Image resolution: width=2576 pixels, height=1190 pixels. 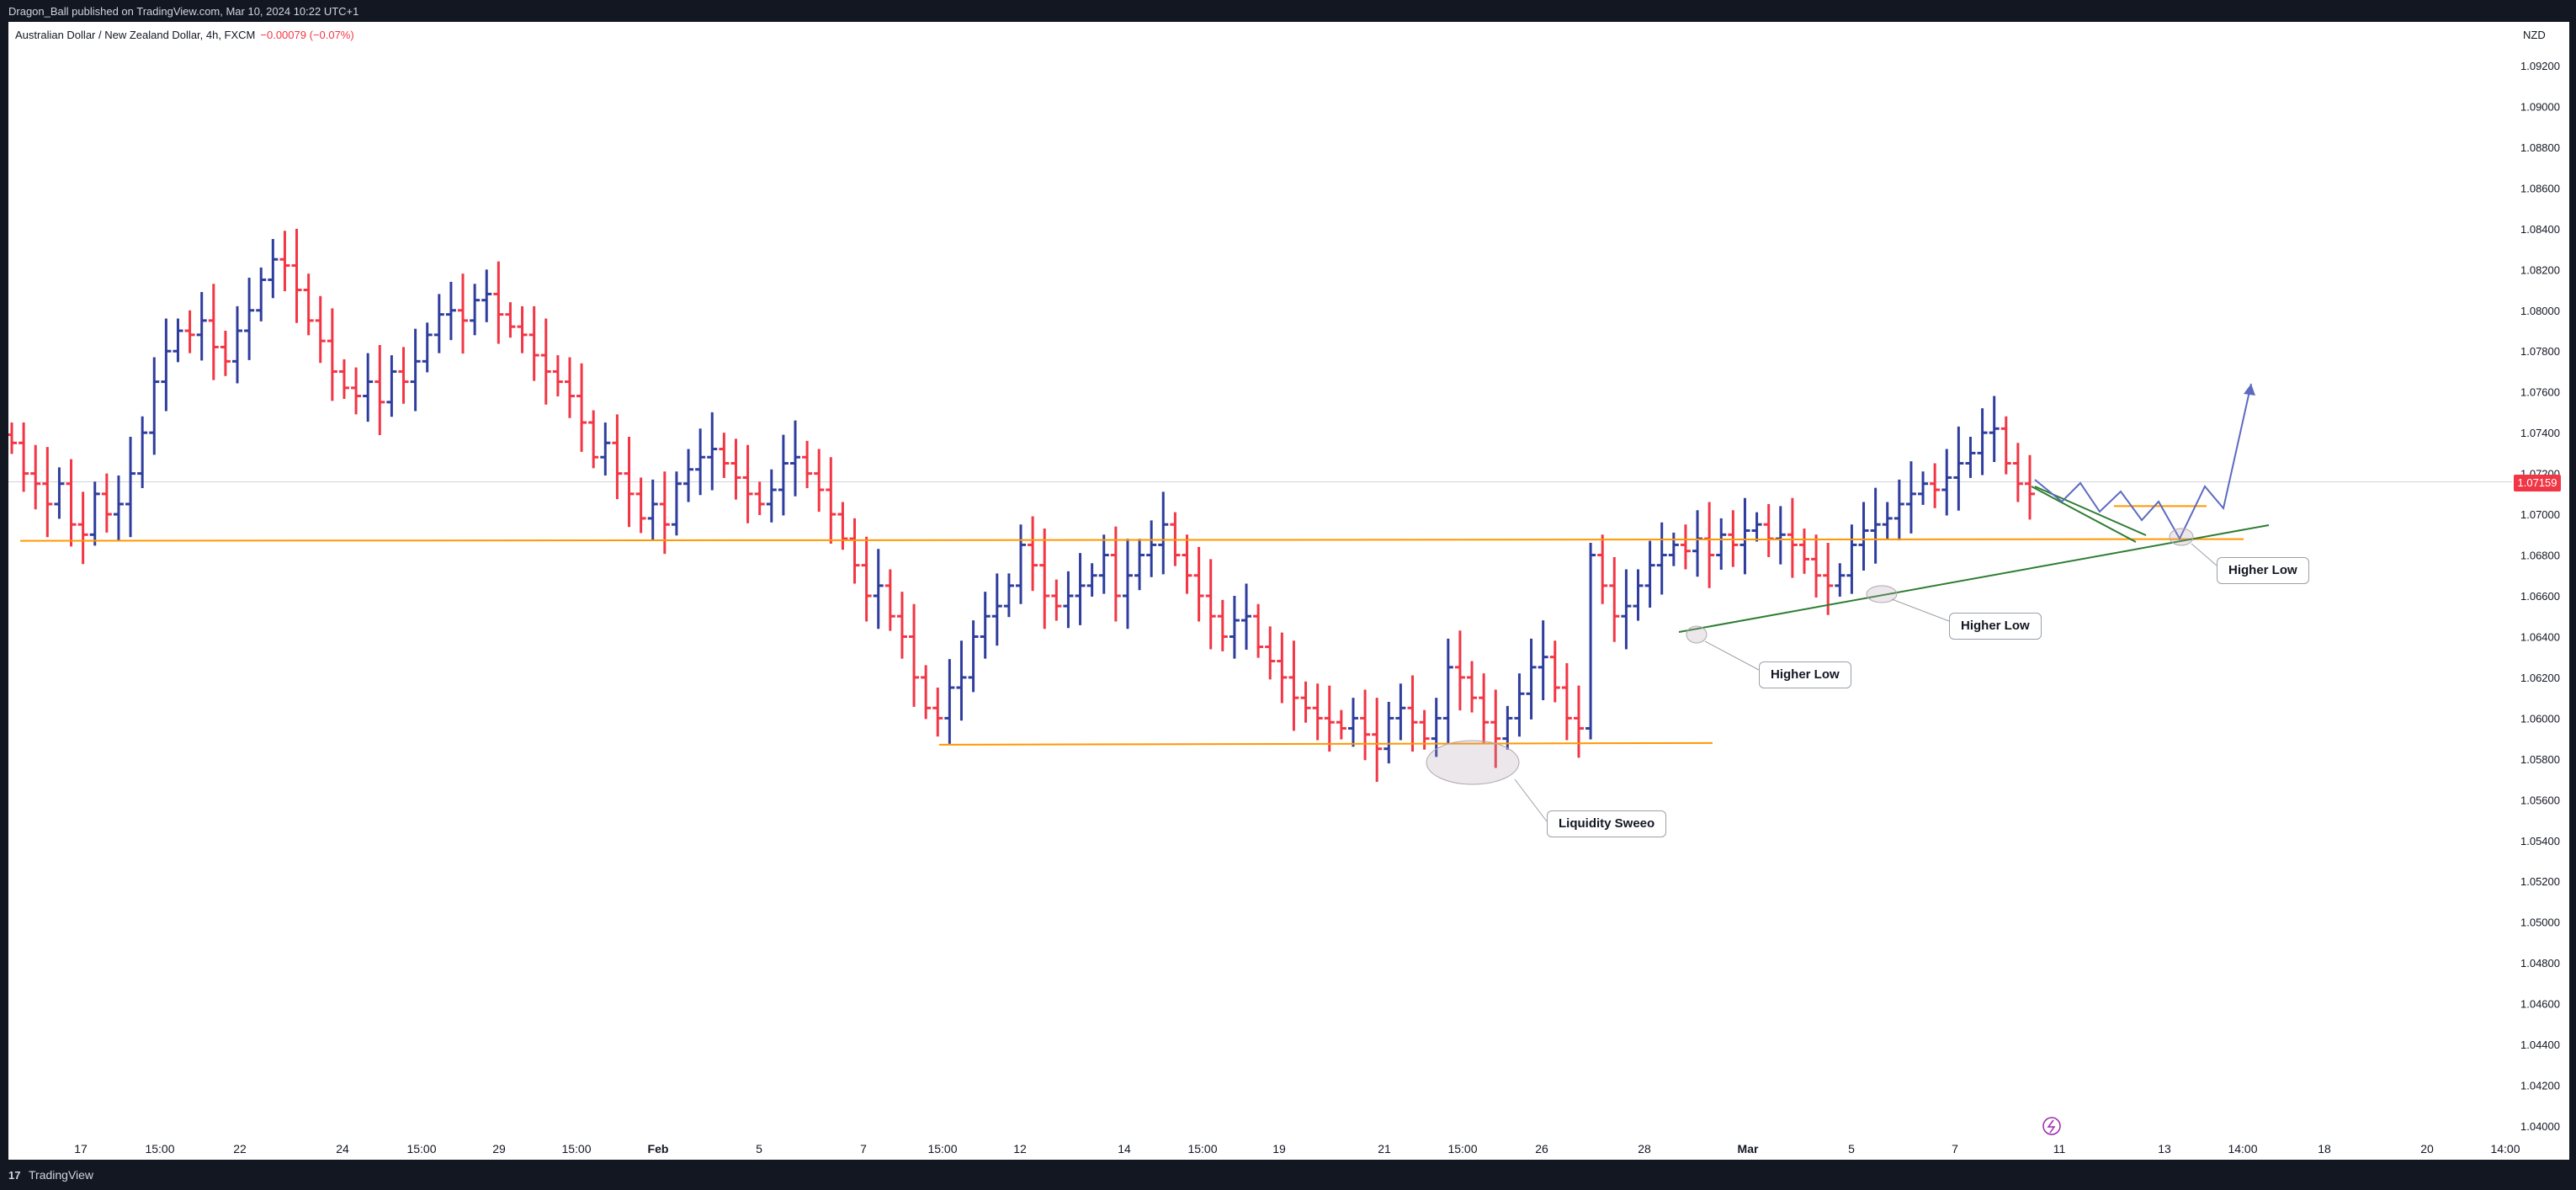 I want to click on callout-higher-low-3: Higher Low, so click(x=2263, y=570).